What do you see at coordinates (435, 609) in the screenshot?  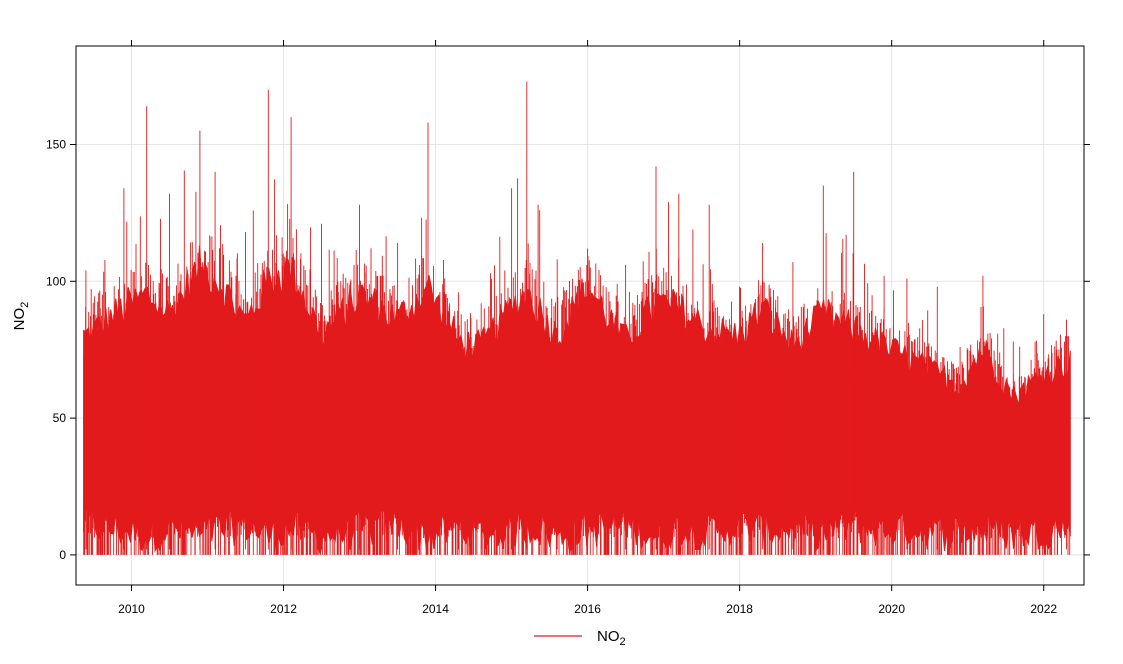 I see `x-tick-label: 2014` at bounding box center [435, 609].